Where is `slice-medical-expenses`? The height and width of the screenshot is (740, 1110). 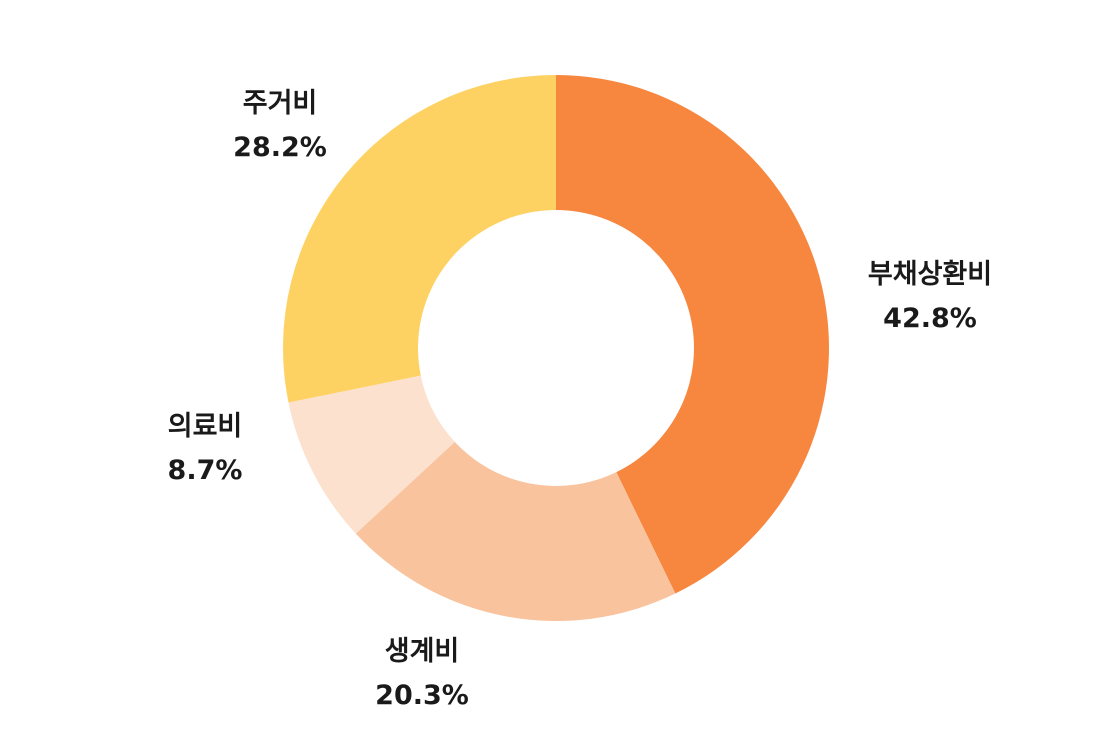 slice-medical-expenses is located at coordinates (371, 454).